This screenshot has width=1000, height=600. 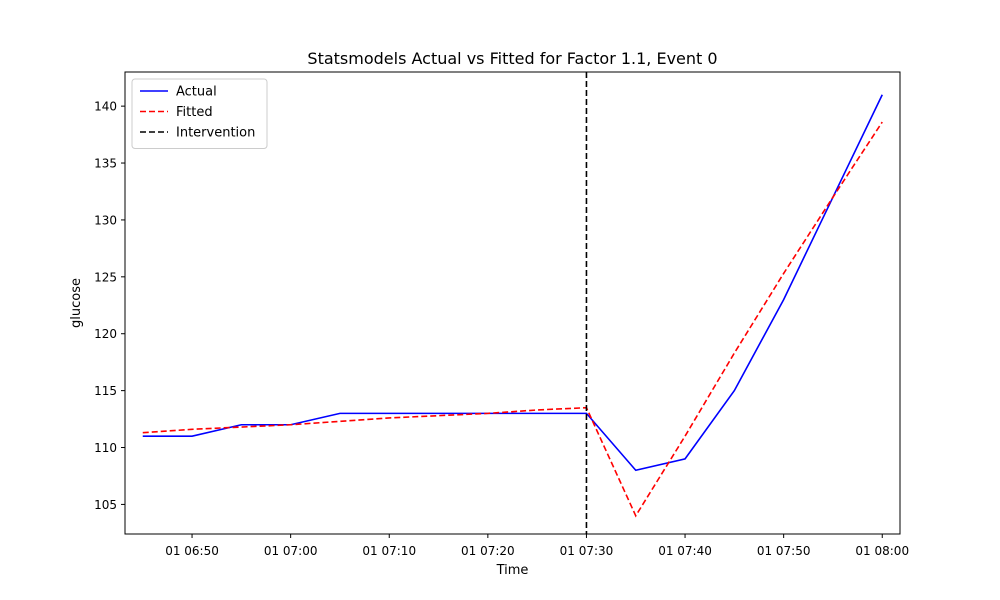 I want to click on legend-box, so click(x=199, y=113).